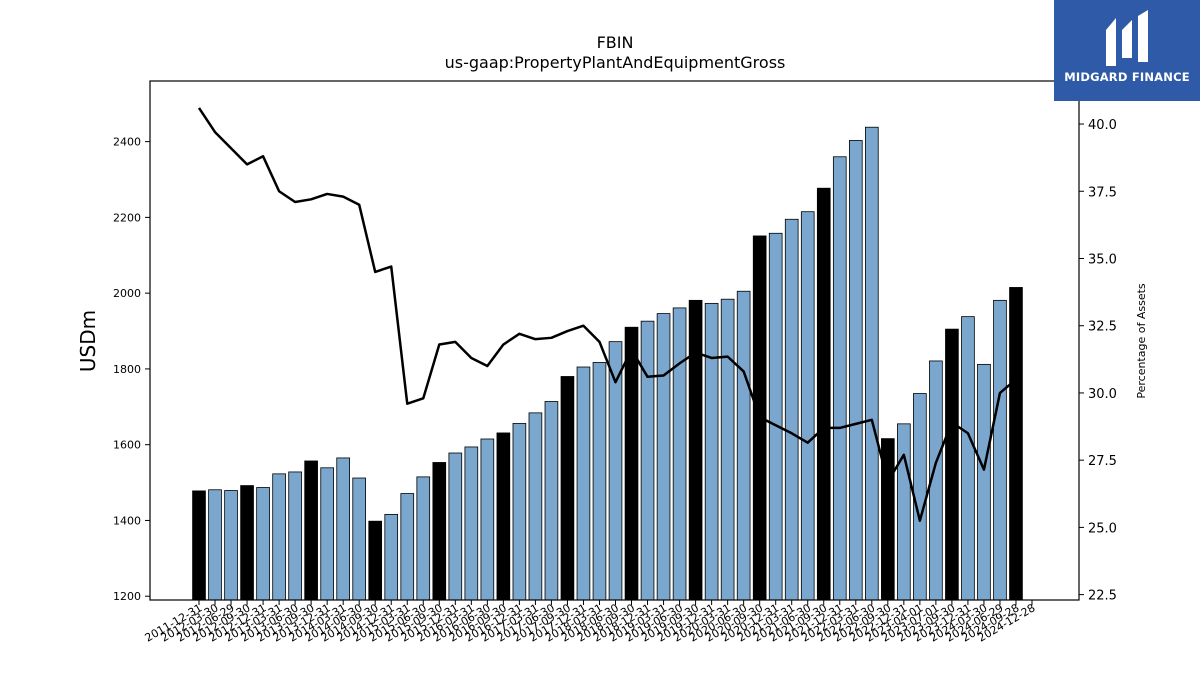 This screenshot has width=1200, height=675. Describe the element at coordinates (1141, 341) in the screenshot. I see `y2-axis-label: Percentage of Assets` at that location.